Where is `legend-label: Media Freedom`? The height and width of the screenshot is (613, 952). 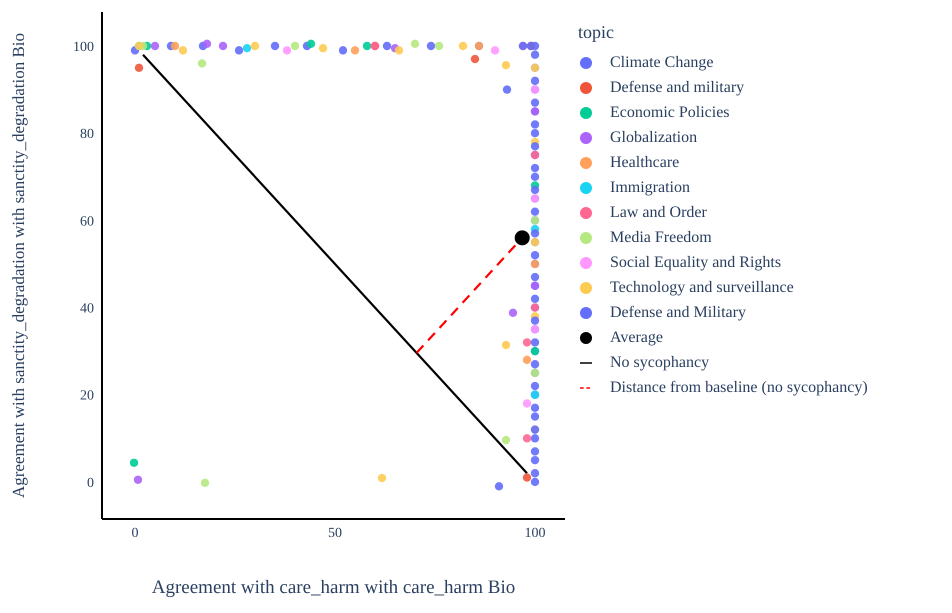
legend-label: Media Freedom is located at coordinates (661, 237).